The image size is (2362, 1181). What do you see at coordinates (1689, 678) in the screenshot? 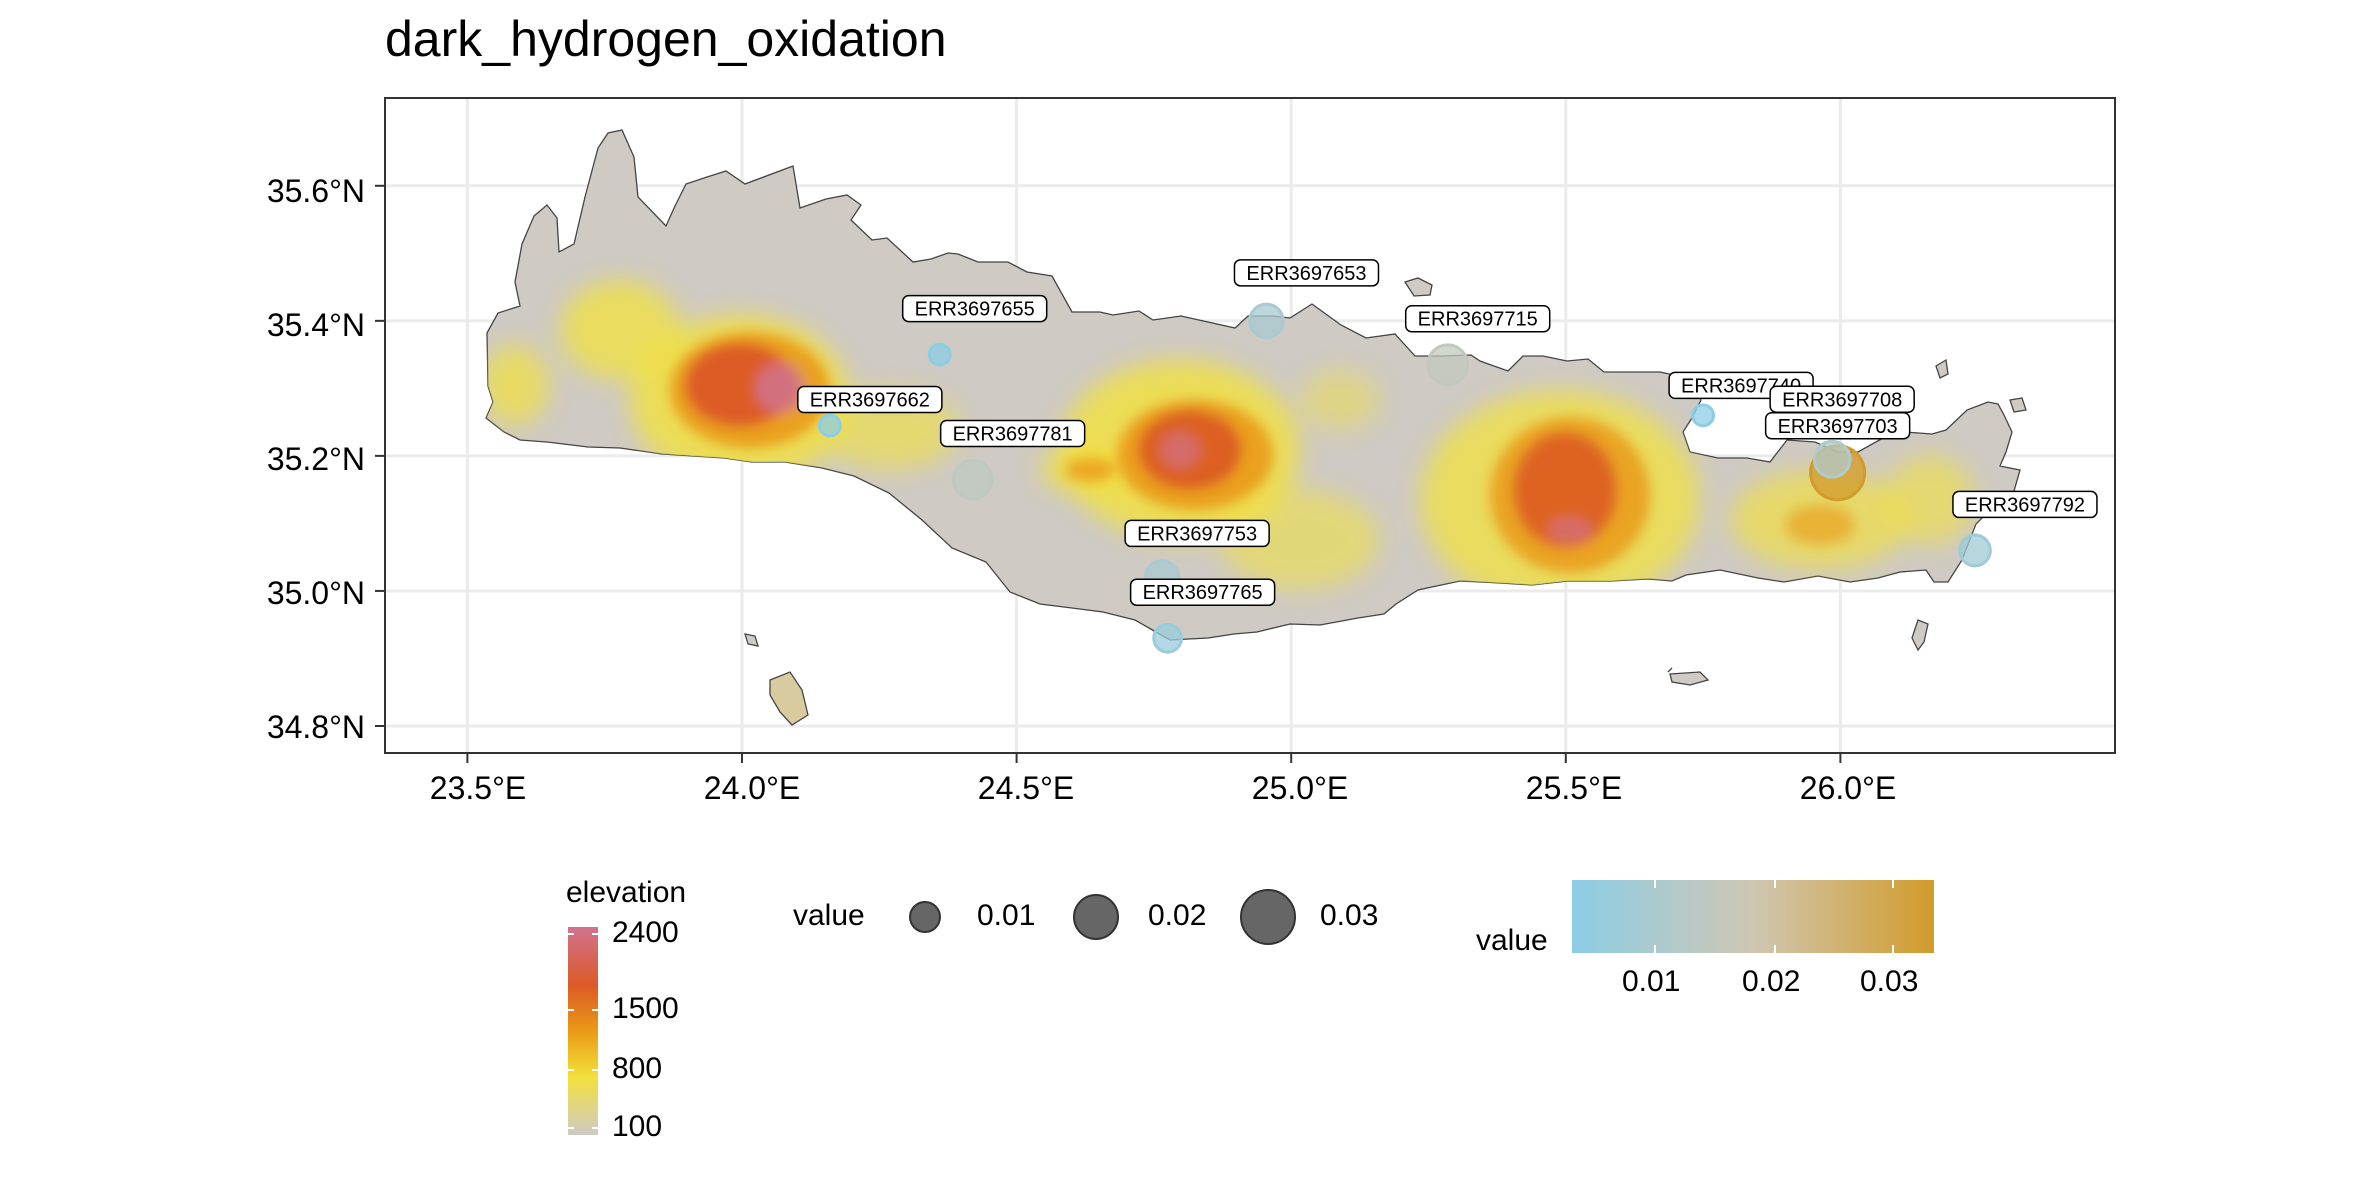
I see `islet-chrysi` at bounding box center [1689, 678].